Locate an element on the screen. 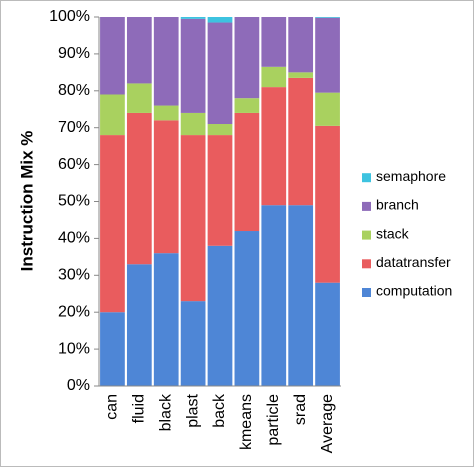  y-tick-label: 20% is located at coordinates (74, 311).